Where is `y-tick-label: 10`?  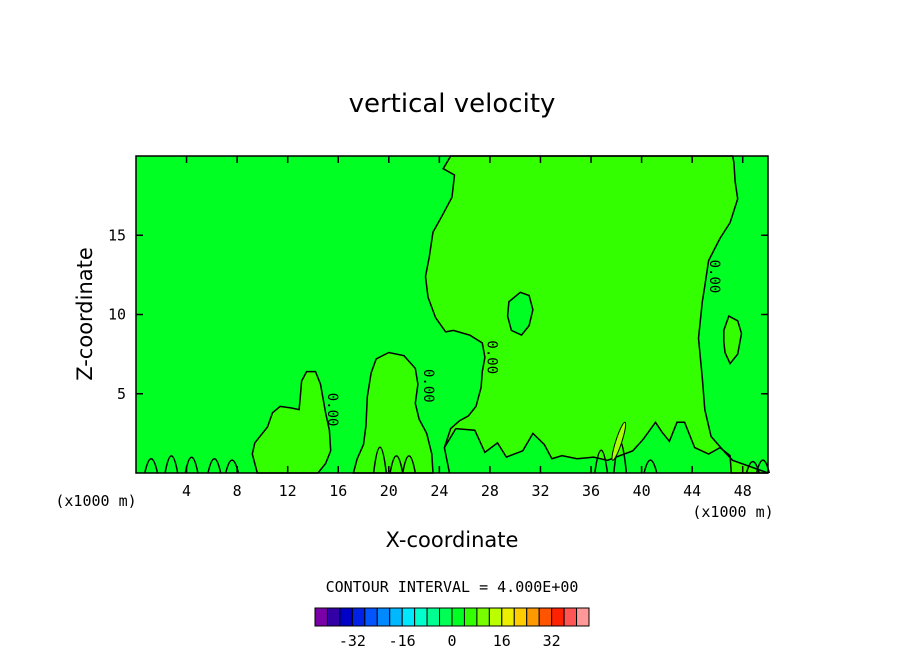 y-tick-label: 10 is located at coordinates (117, 315).